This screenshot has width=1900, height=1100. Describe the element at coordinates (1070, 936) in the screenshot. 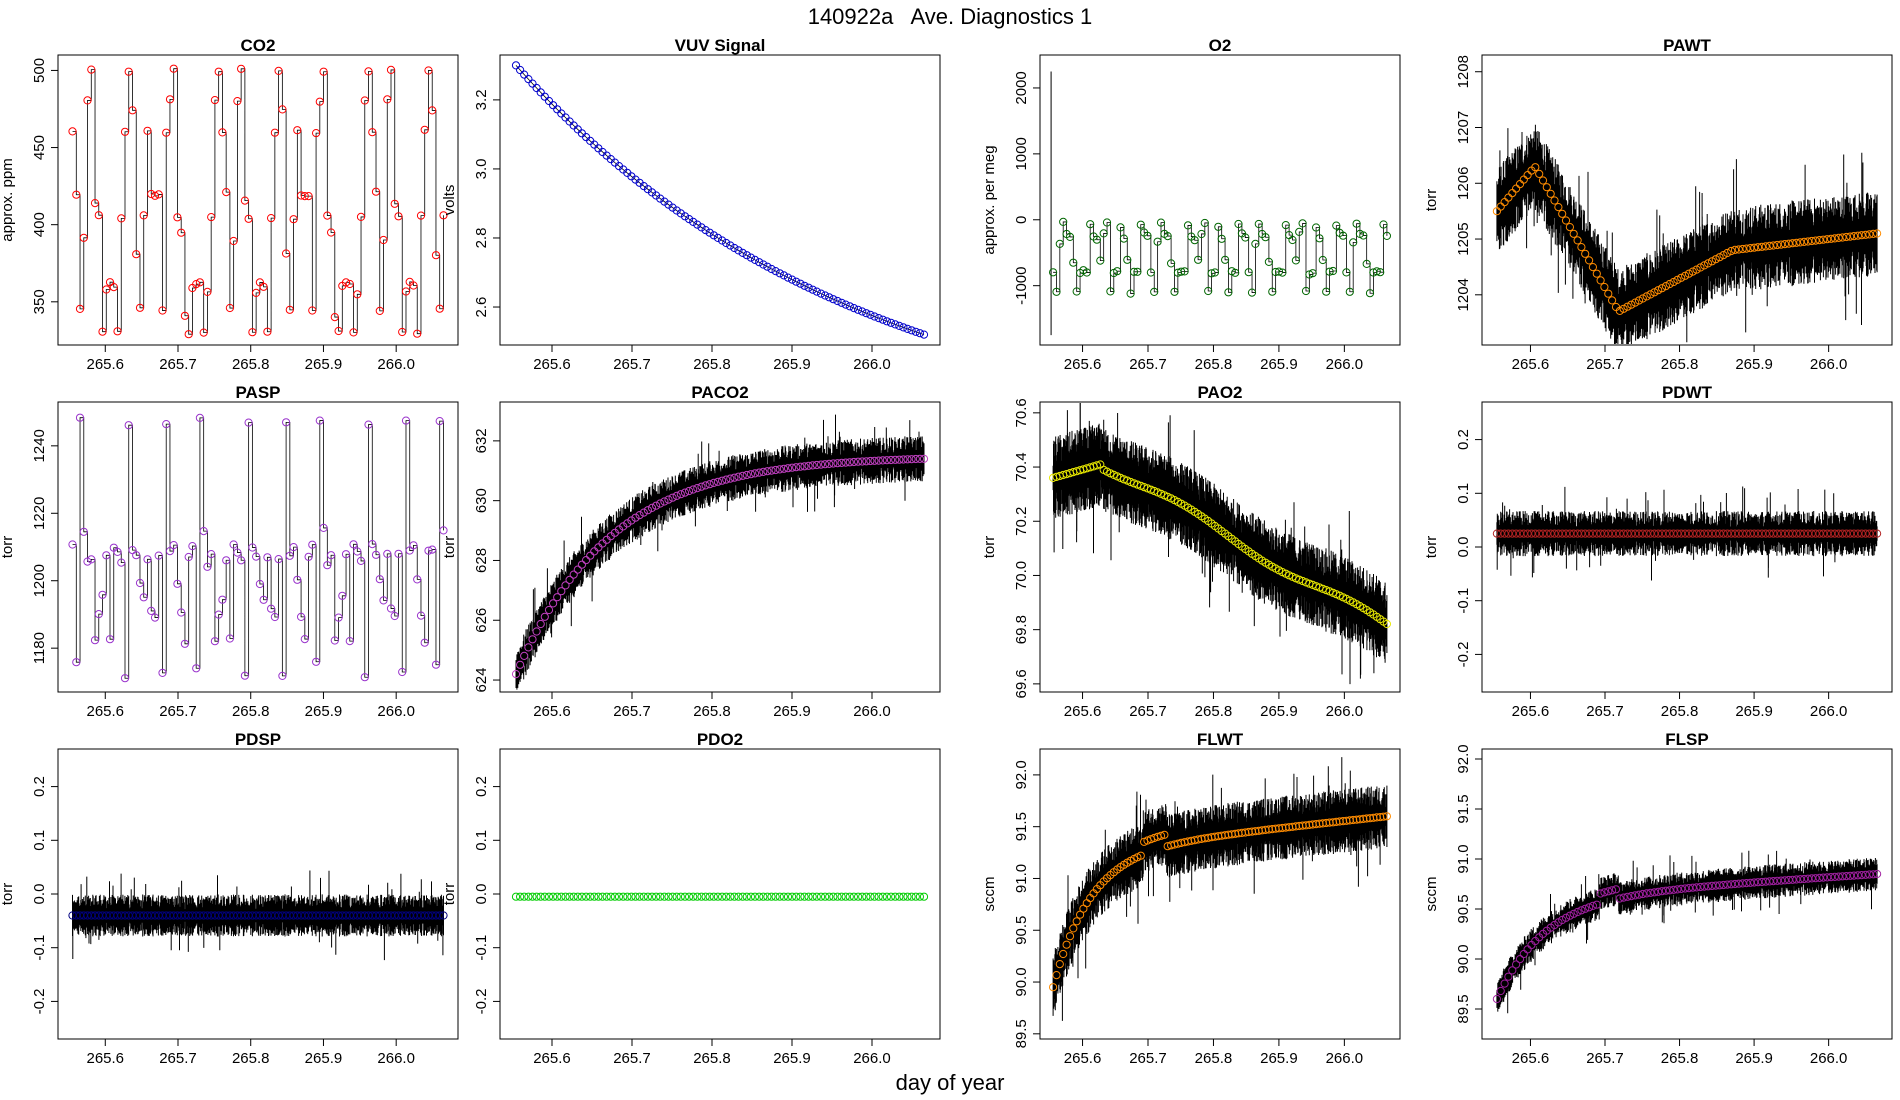

I see `data-point-flwt` at that location.